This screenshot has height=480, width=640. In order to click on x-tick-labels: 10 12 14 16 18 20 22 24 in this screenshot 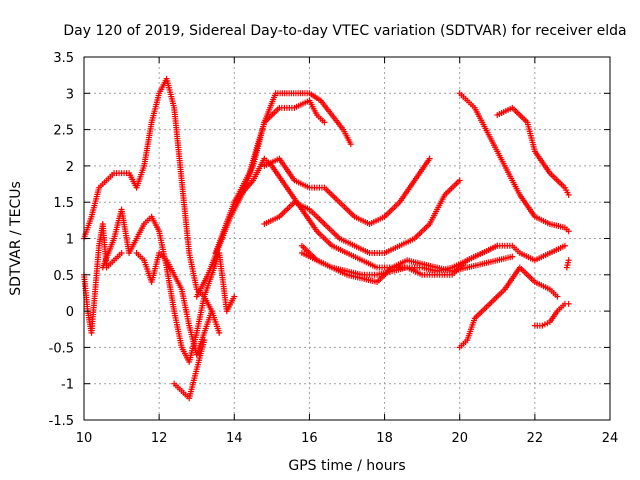, I will do `click(347, 438)`.